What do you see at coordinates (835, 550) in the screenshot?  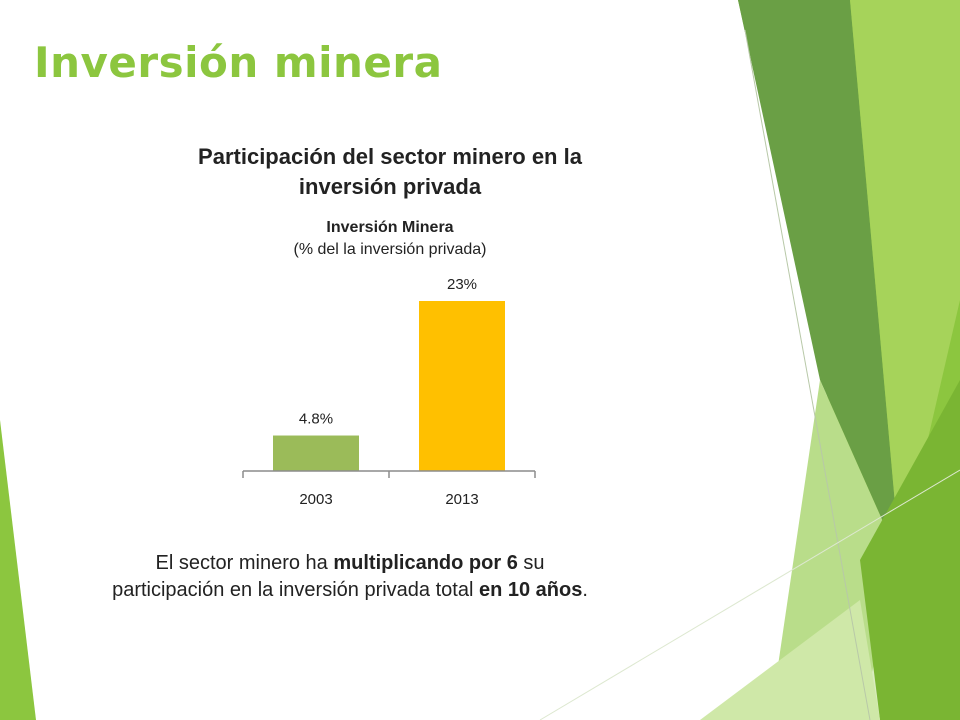 I see `right-facet-pale` at bounding box center [835, 550].